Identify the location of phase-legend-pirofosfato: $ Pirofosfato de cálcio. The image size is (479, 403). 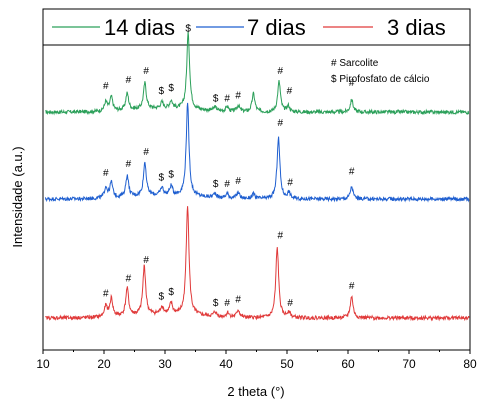
(380, 79).